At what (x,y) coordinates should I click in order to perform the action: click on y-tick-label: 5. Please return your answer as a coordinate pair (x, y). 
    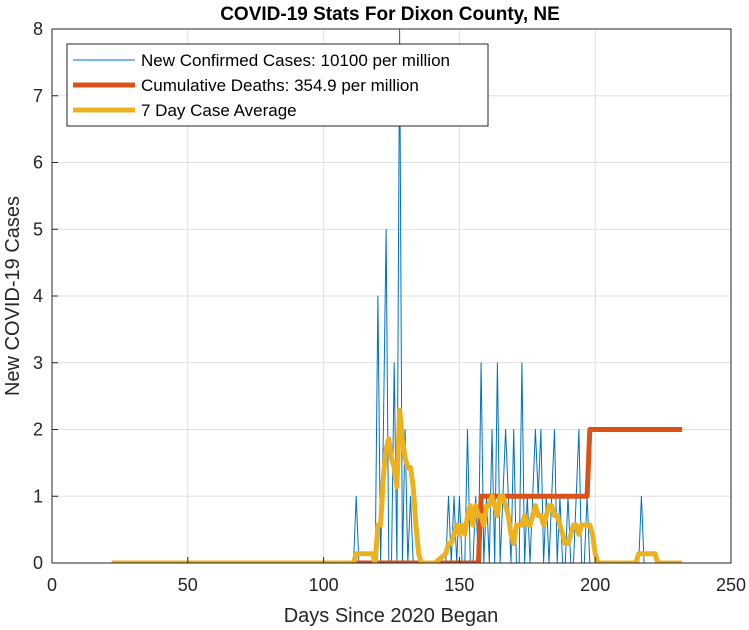
    Looking at the image, I should click on (38, 229).